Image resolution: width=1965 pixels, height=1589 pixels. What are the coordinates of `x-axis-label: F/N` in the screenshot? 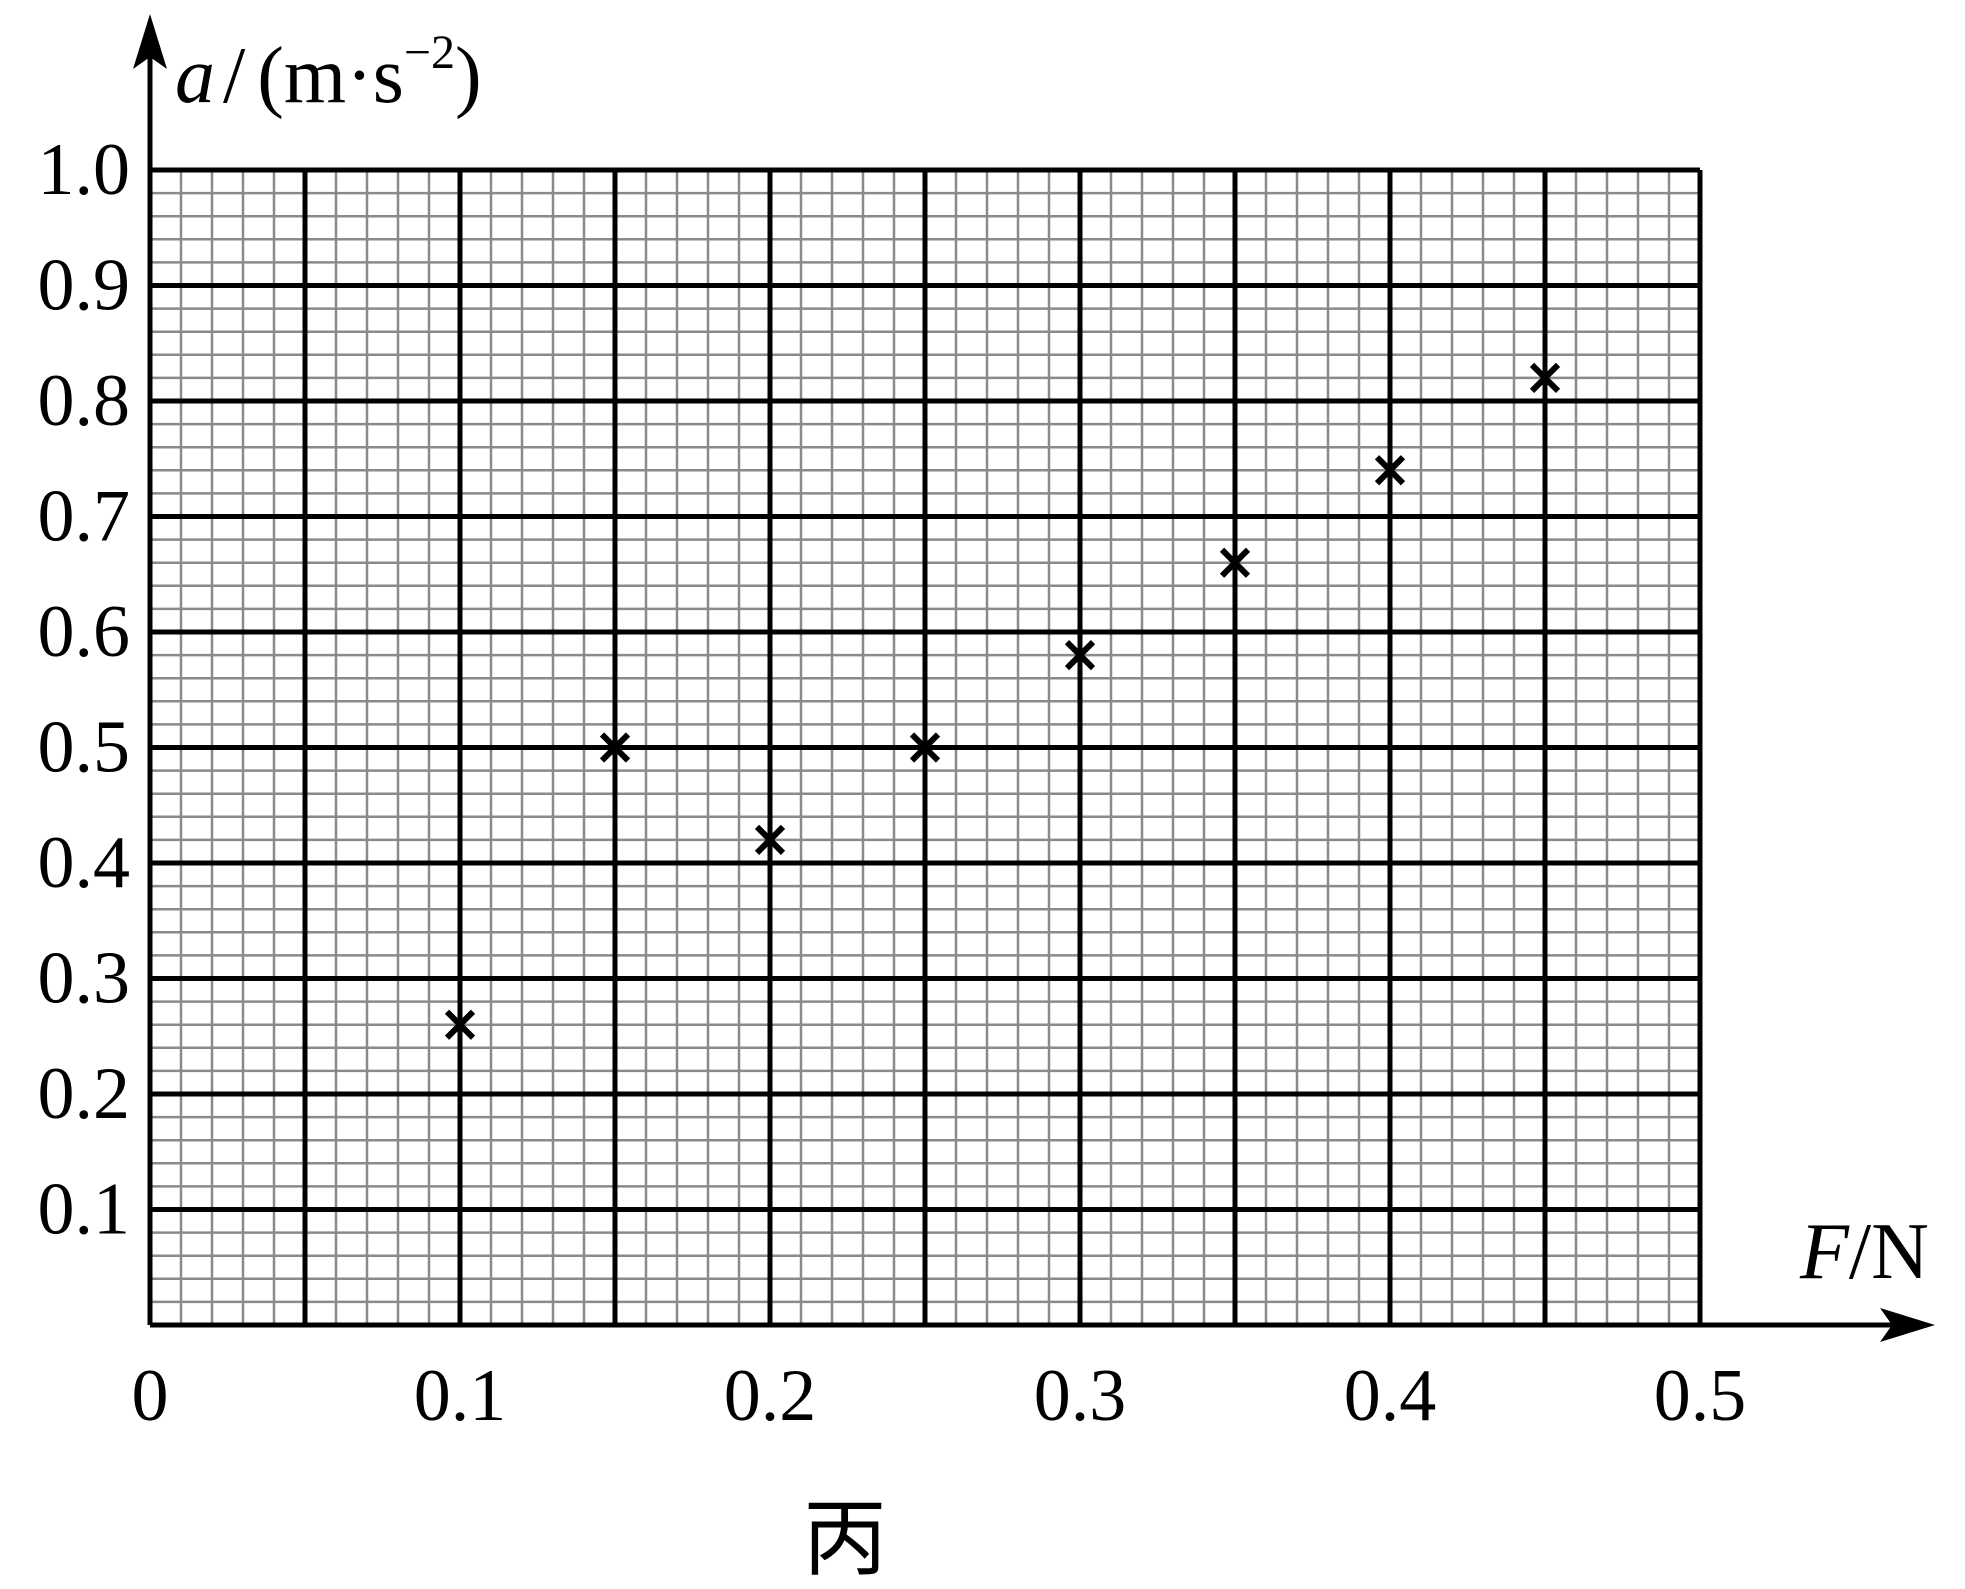 It's located at (1864, 1252).